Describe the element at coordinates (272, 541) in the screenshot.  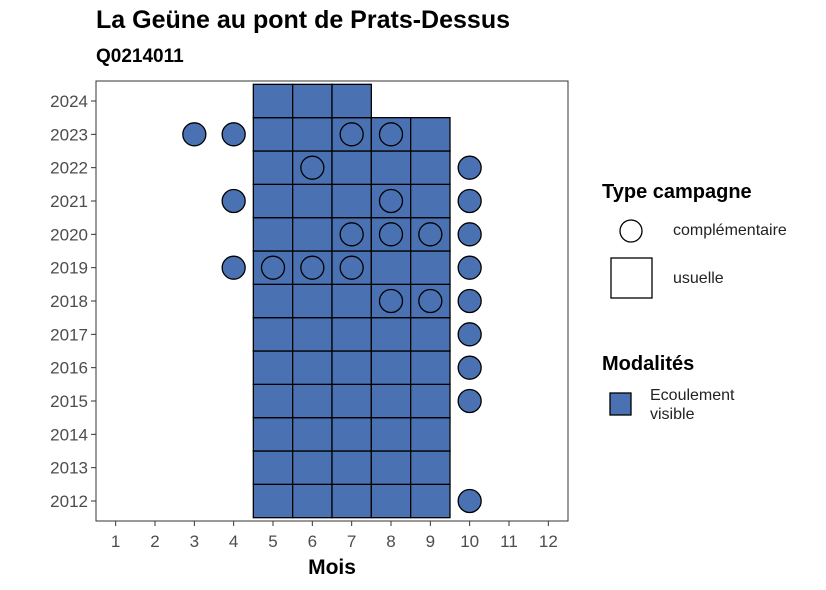
I see `x-tick-label-5: 5` at that location.